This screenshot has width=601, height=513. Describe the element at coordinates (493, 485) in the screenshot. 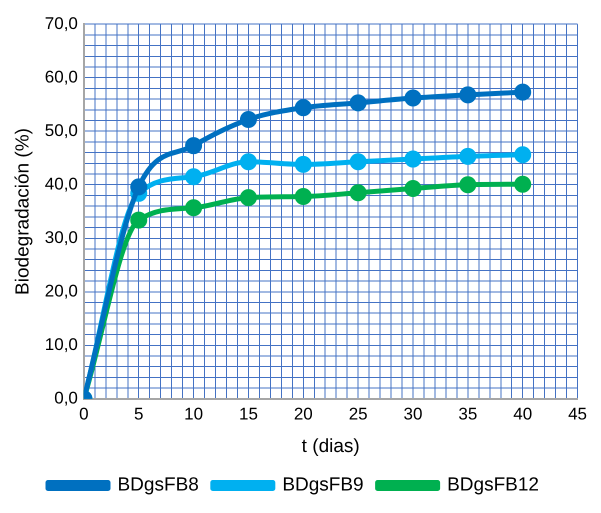

I see `legend-label: BDgsFB12` at that location.